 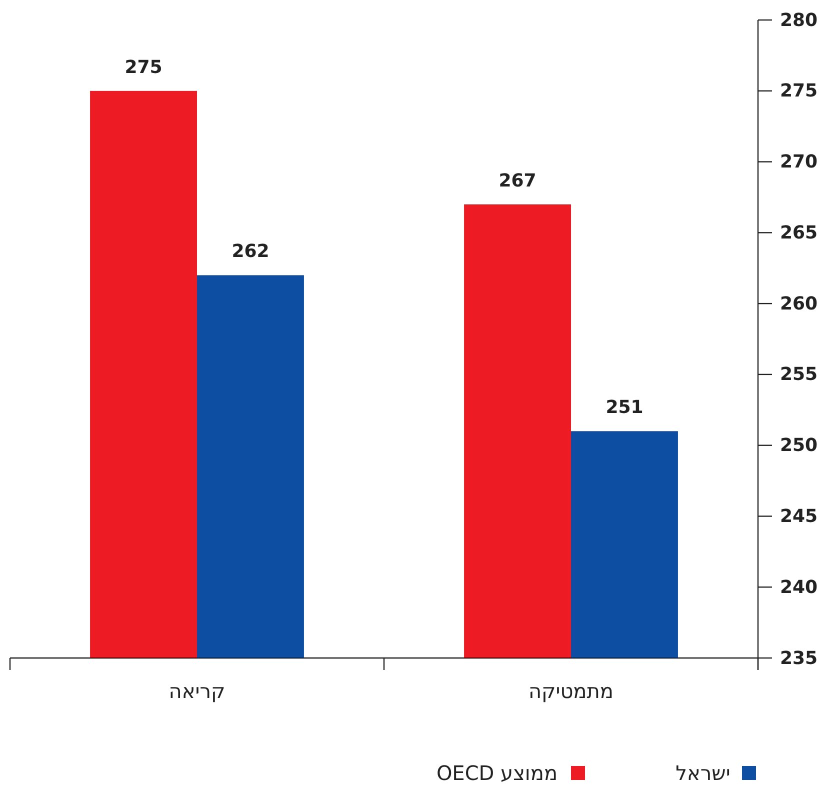 What do you see at coordinates (799, 162) in the screenshot?
I see `y-tick-label: 270` at bounding box center [799, 162].